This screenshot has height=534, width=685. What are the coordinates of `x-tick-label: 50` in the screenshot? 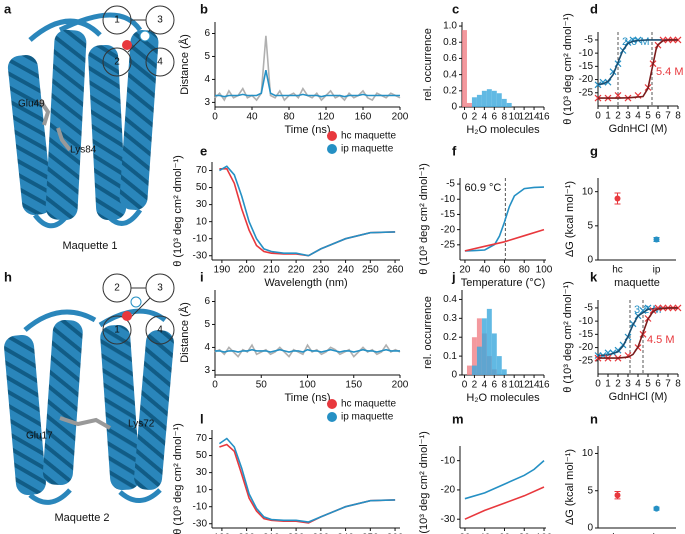 It's located at (262, 385).